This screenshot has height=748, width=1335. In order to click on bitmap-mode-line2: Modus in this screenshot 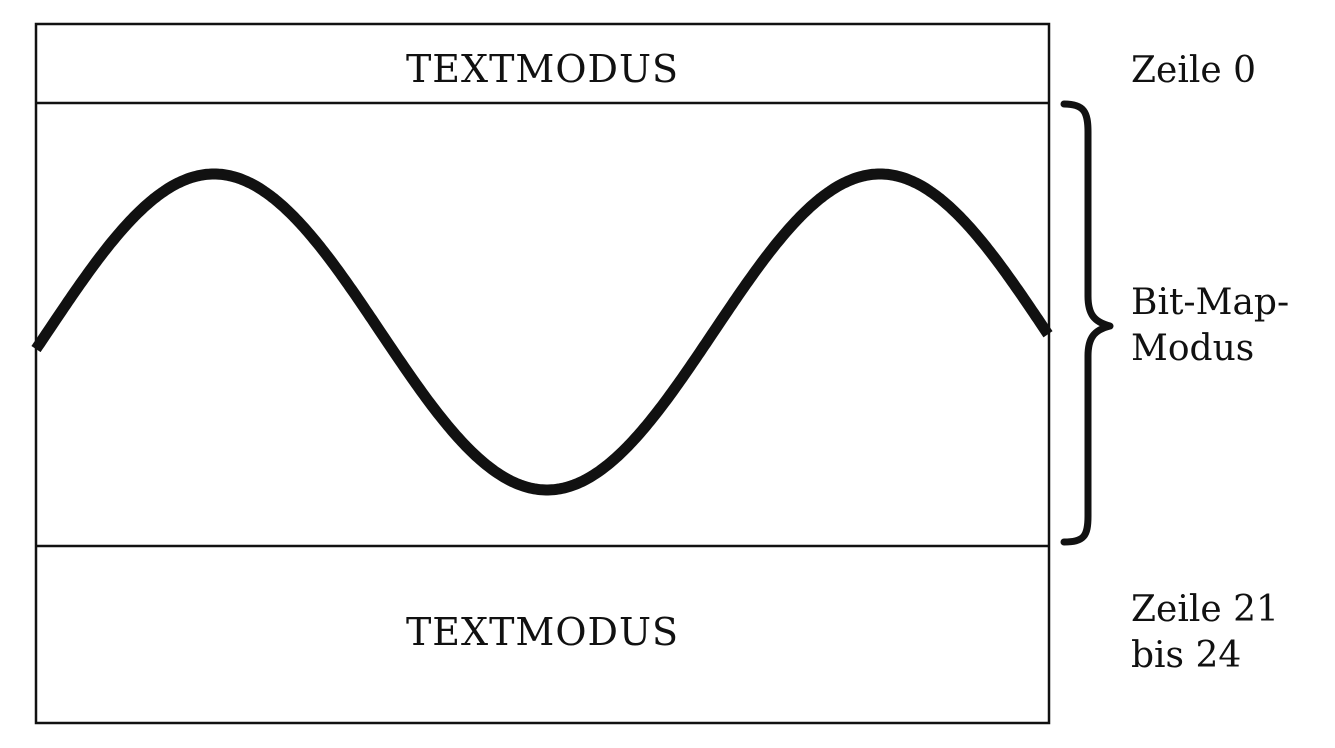, I will do `click(1193, 348)`.